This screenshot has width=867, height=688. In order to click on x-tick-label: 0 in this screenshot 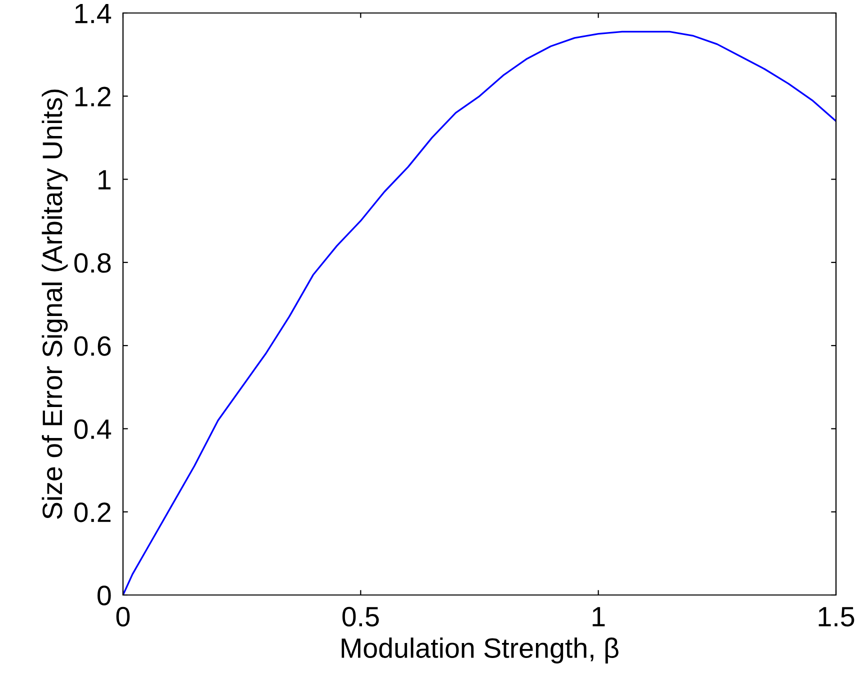, I will do `click(123, 616)`.